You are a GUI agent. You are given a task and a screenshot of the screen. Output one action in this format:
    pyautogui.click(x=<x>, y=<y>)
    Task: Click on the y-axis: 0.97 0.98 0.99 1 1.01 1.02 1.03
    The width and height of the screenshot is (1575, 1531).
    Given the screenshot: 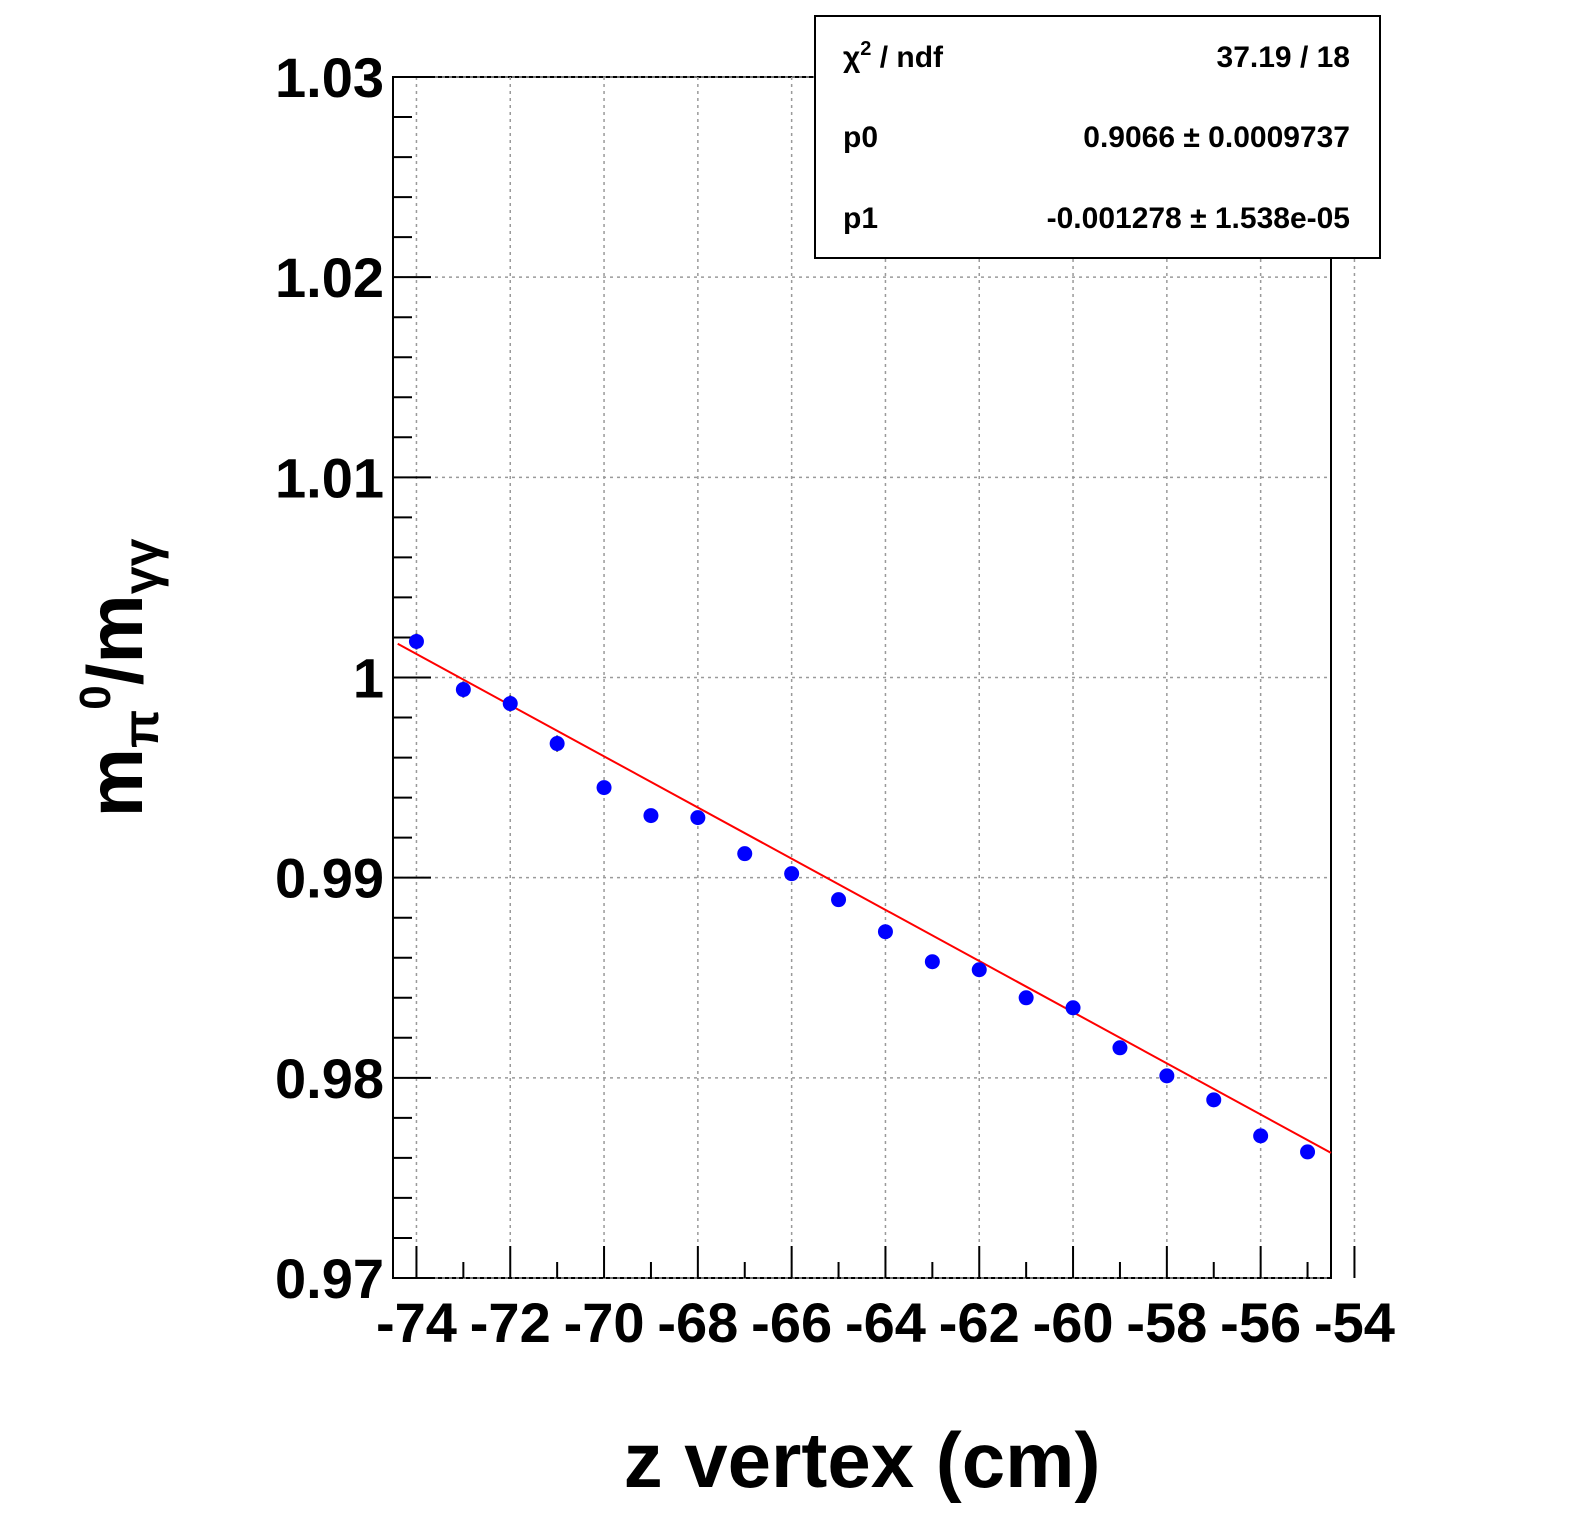 What is the action you would take?
    pyautogui.click(x=353, y=678)
    